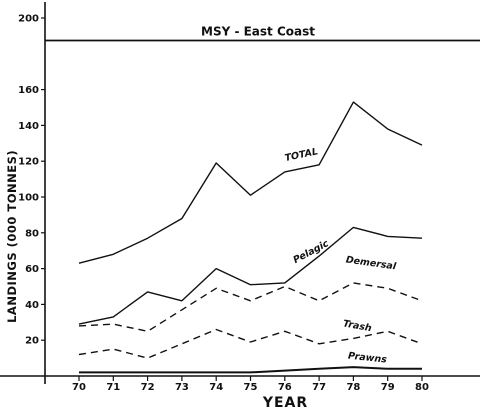  What do you see at coordinates (285, 387) in the screenshot?
I see `x-tick-label: 76` at bounding box center [285, 387].